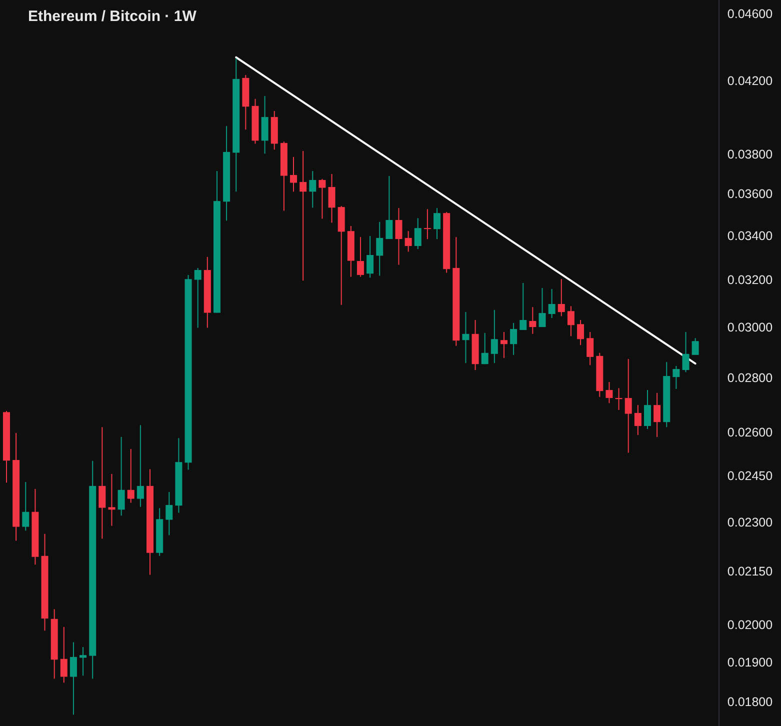 The width and height of the screenshot is (781, 726). Describe the element at coordinates (113, 16) in the screenshot. I see `text: Ethereum / Bitcoin · 1W` at that location.